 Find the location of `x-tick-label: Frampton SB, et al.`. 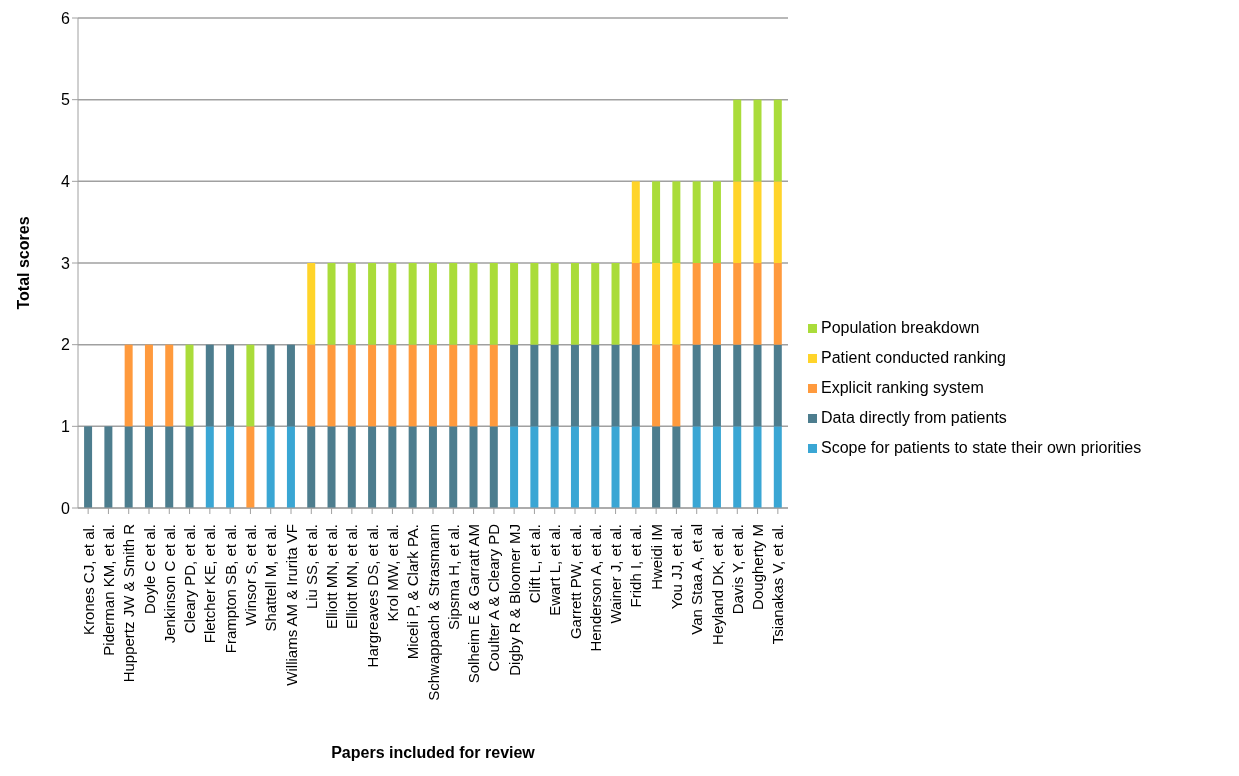

x-tick-label: Frampton SB, et al. is located at coordinates (230, 589).